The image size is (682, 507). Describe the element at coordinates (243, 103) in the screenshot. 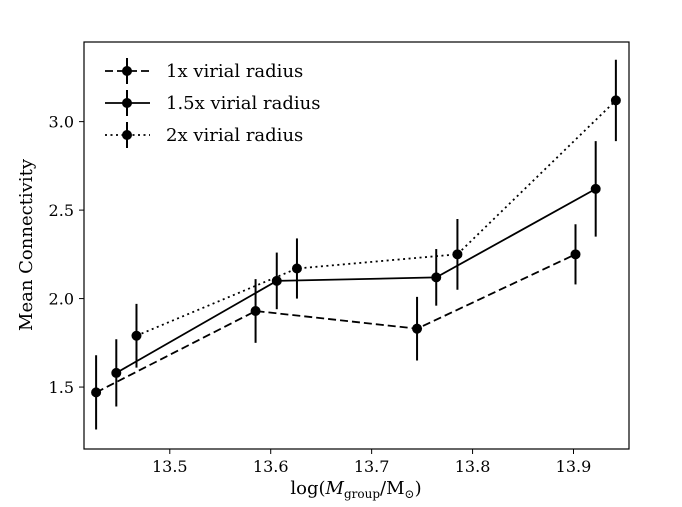

I see `legend-label-2: 1.5x virial radius` at that location.